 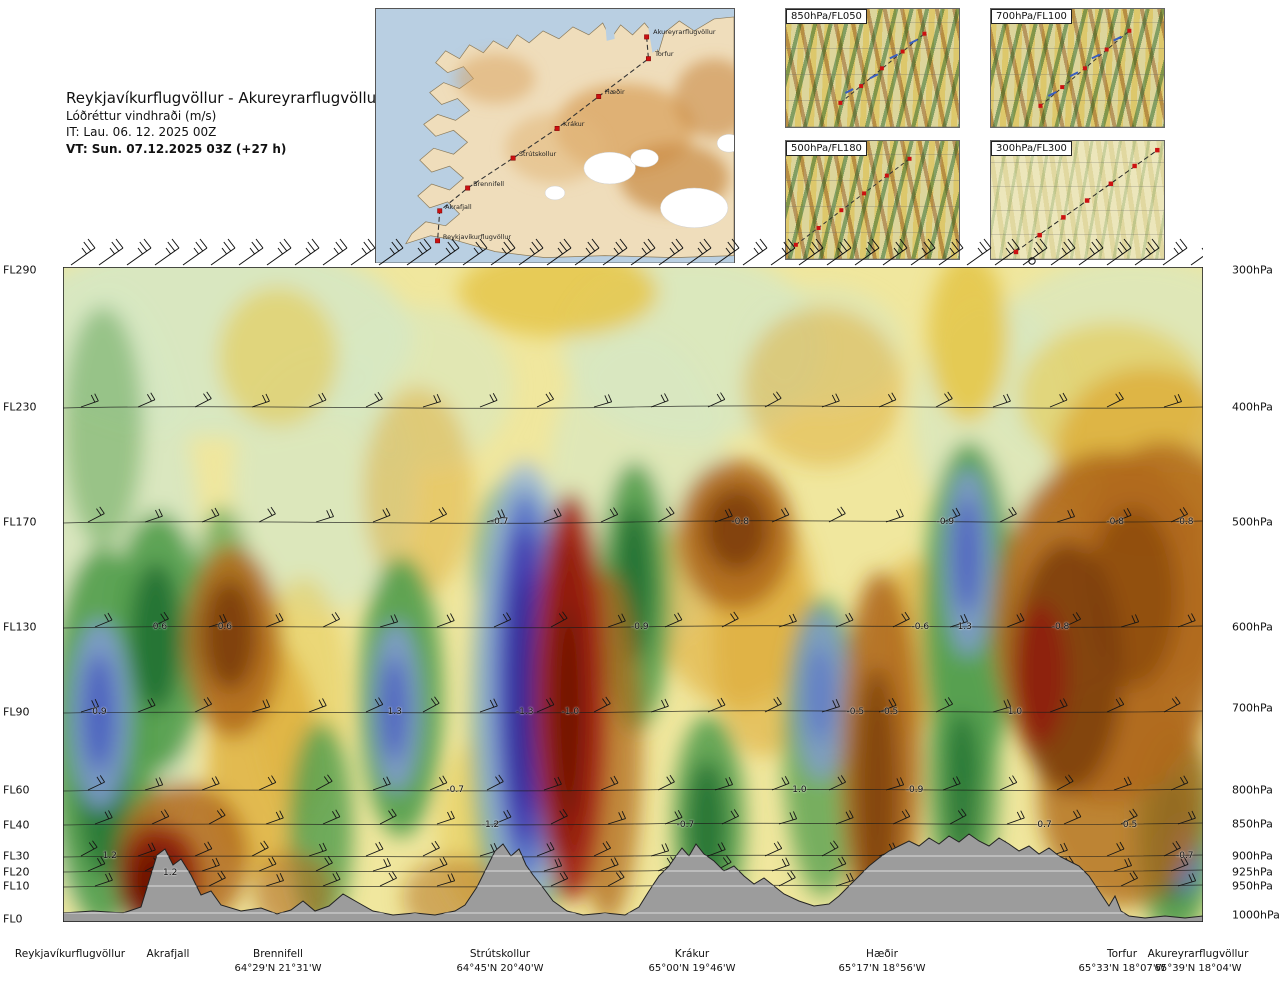 What do you see at coordinates (16, 825) in the screenshot?
I see `flight-level-tick: FL40` at bounding box center [16, 825].